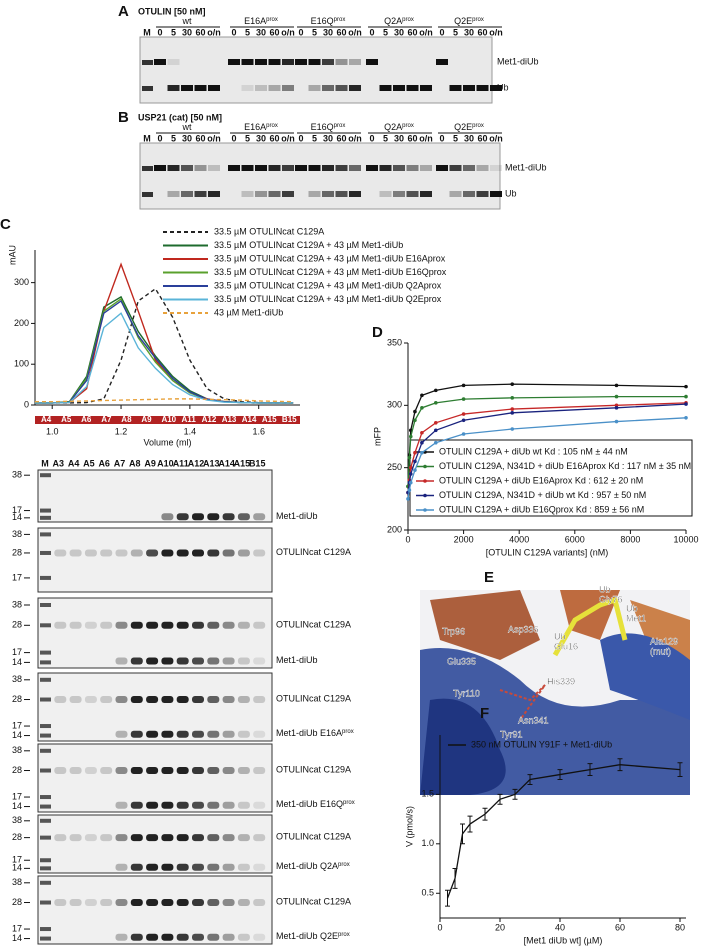 Image resolution: width=725 pixels, height=952 pixels. Describe the element at coordinates (196, 463) in the screenshot. I see `lane-label: A12` at that location.